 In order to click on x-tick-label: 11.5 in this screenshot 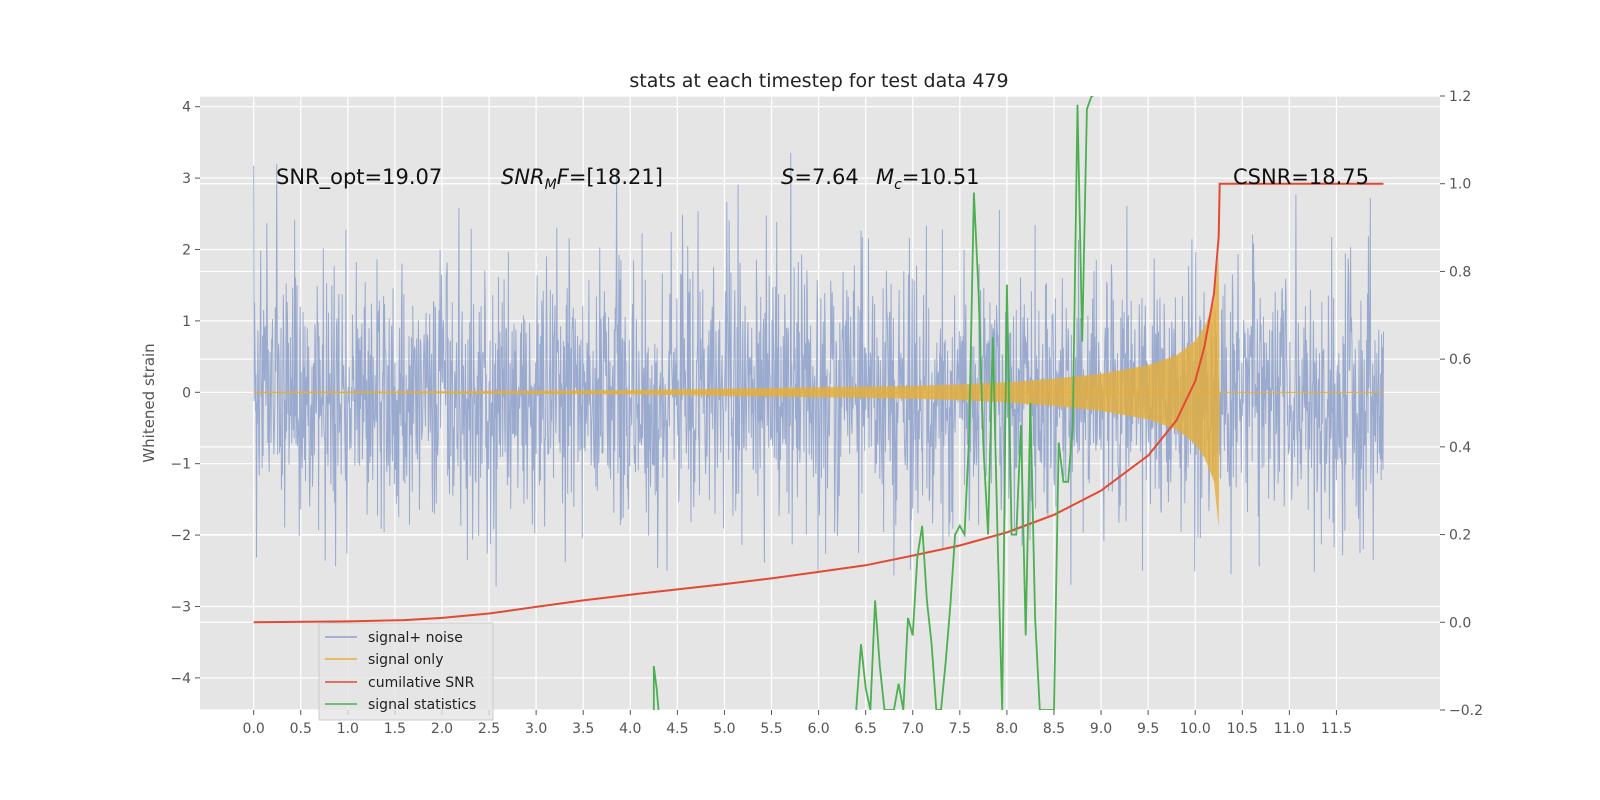, I will do `click(1336, 729)`.